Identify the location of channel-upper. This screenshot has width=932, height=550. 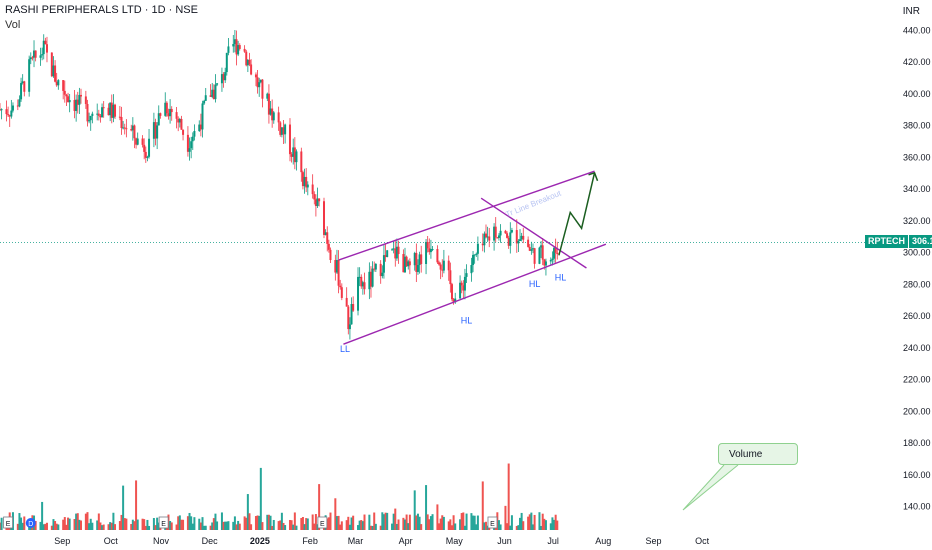
(466, 215).